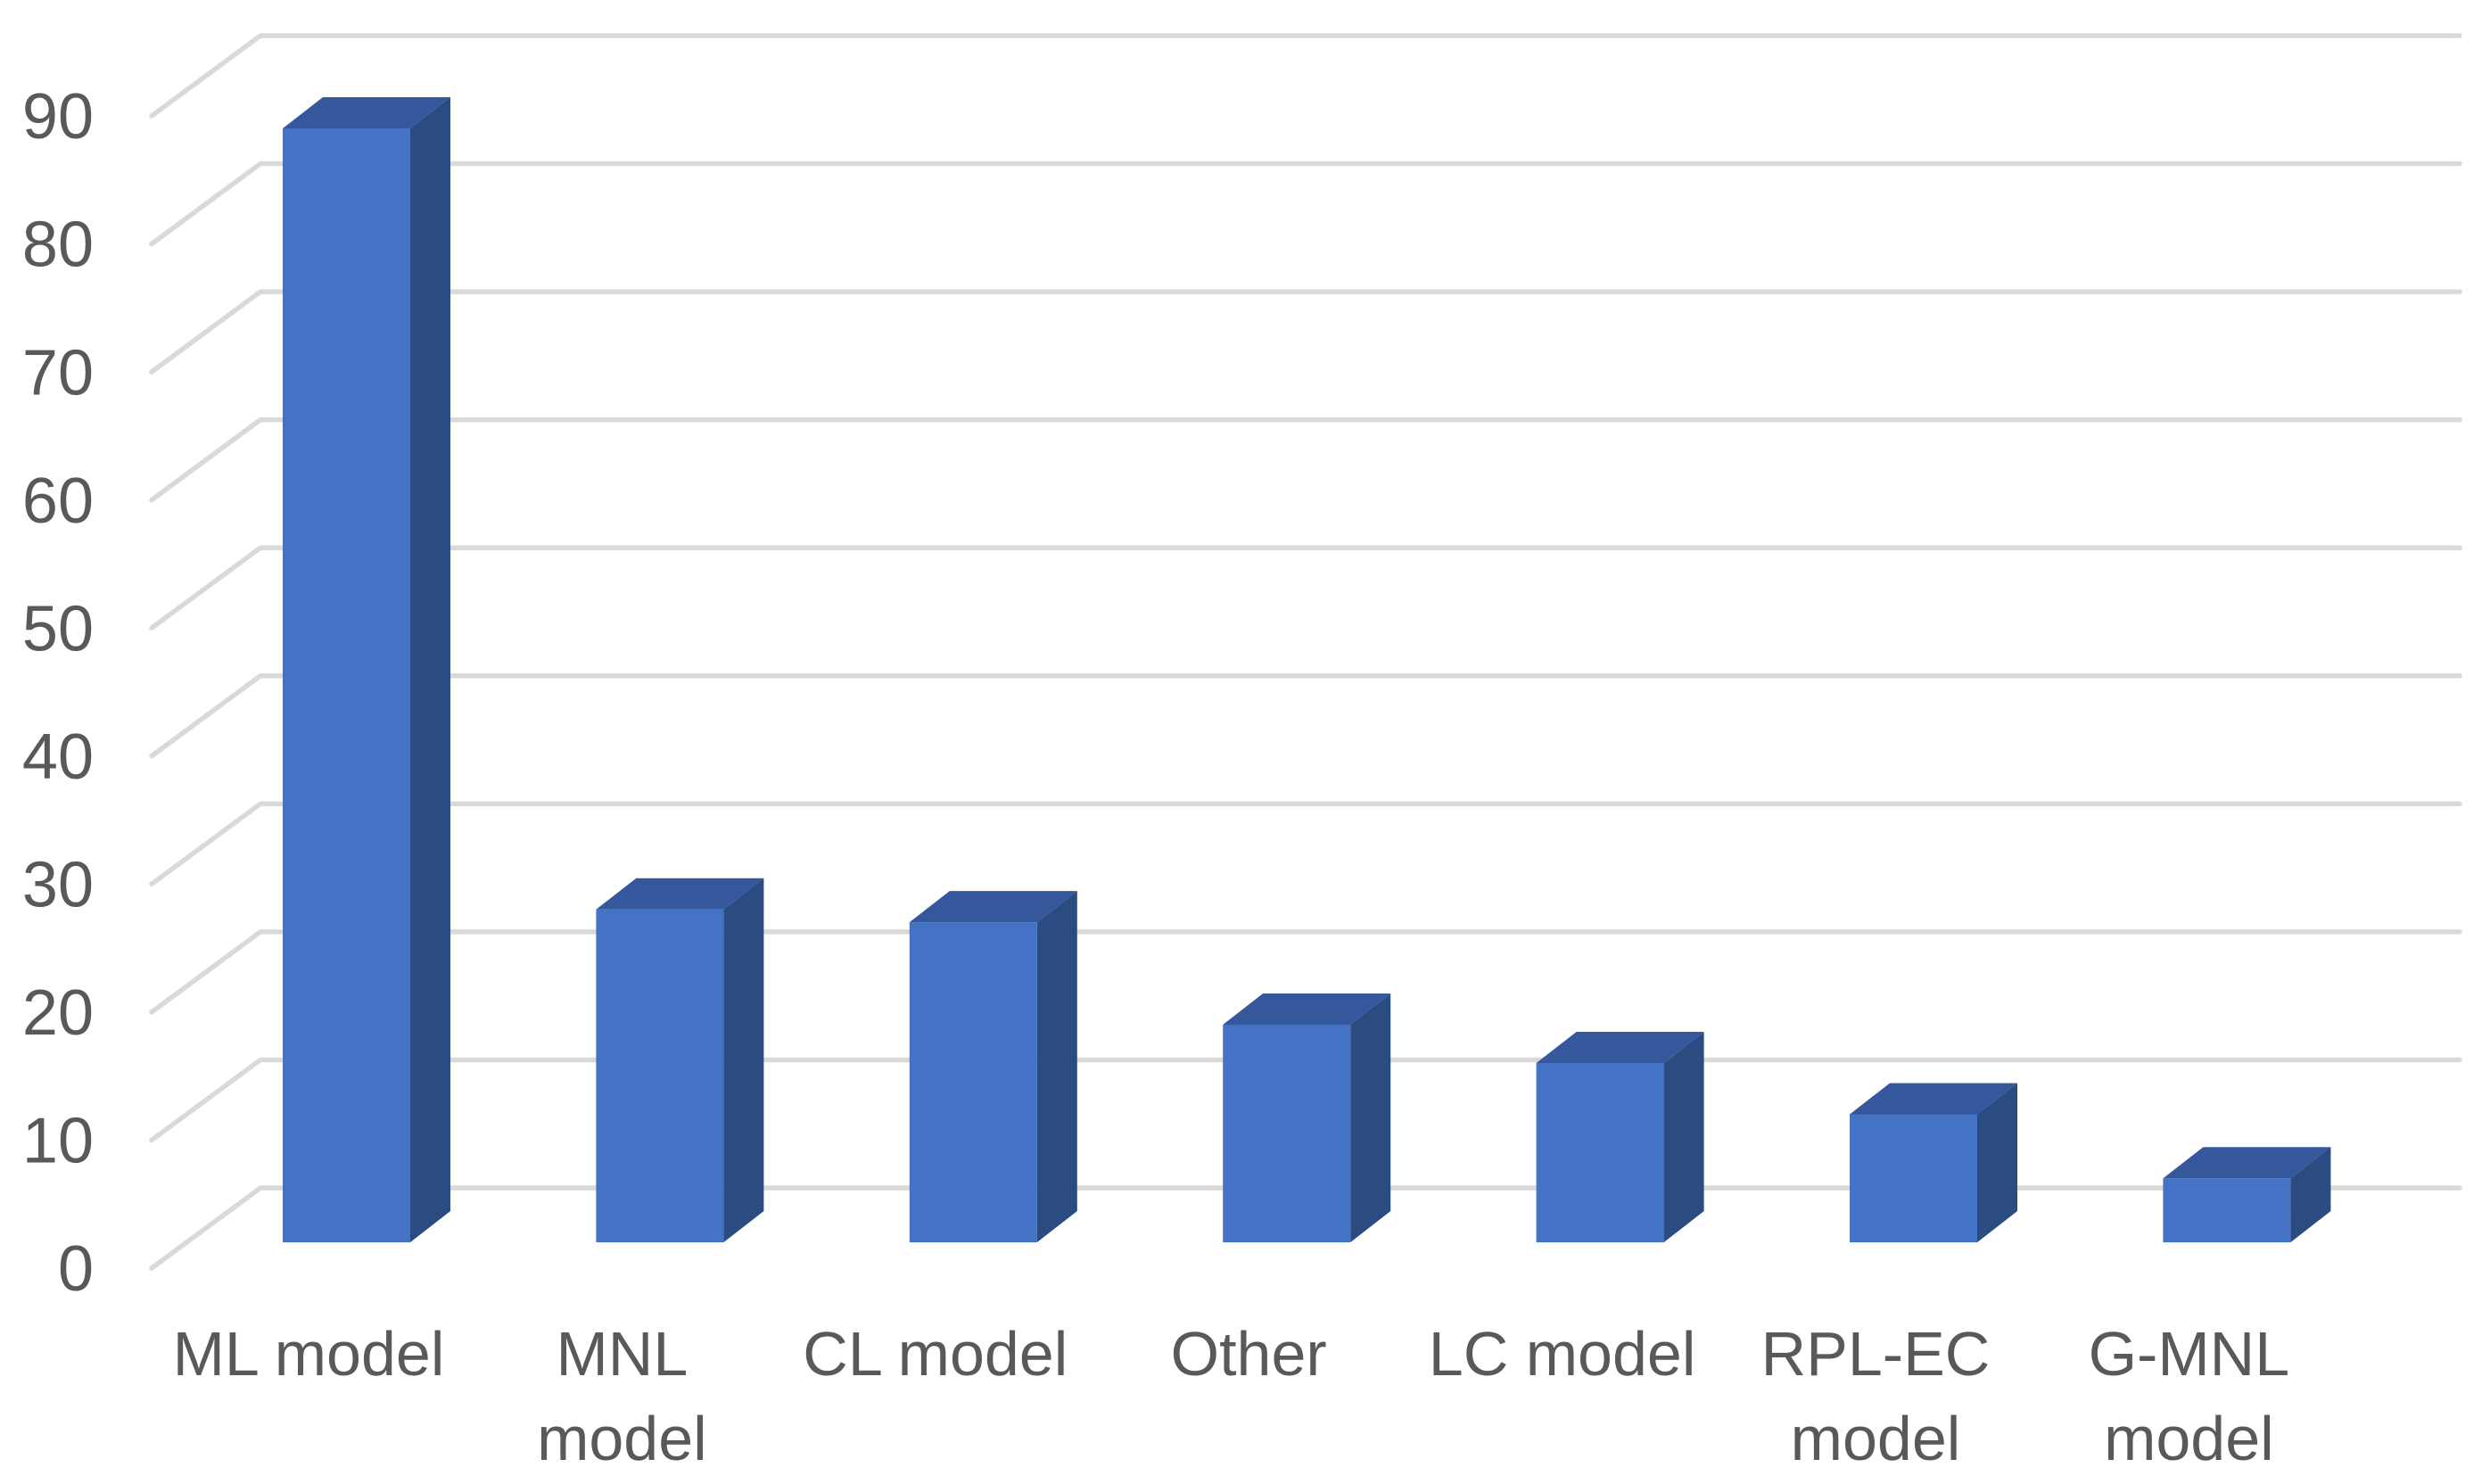  I want to click on bar-CL model, so click(993, 1066).